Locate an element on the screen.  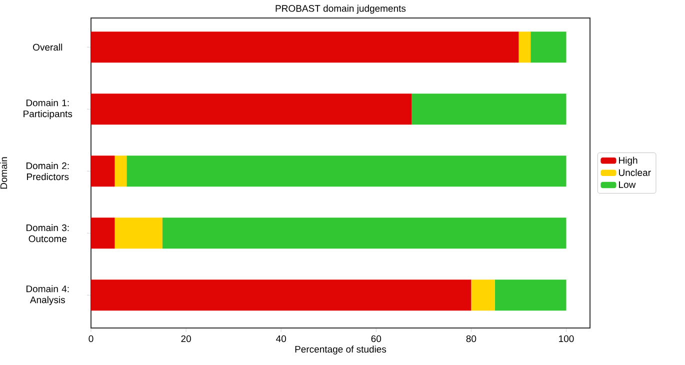
x-tick-label: 60 is located at coordinates (376, 338).